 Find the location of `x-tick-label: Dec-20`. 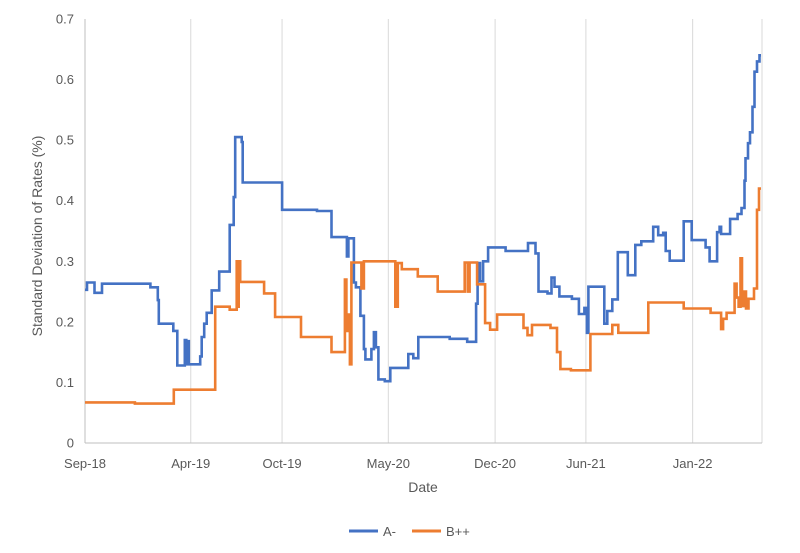

x-tick-label: Dec-20 is located at coordinates (495, 463).